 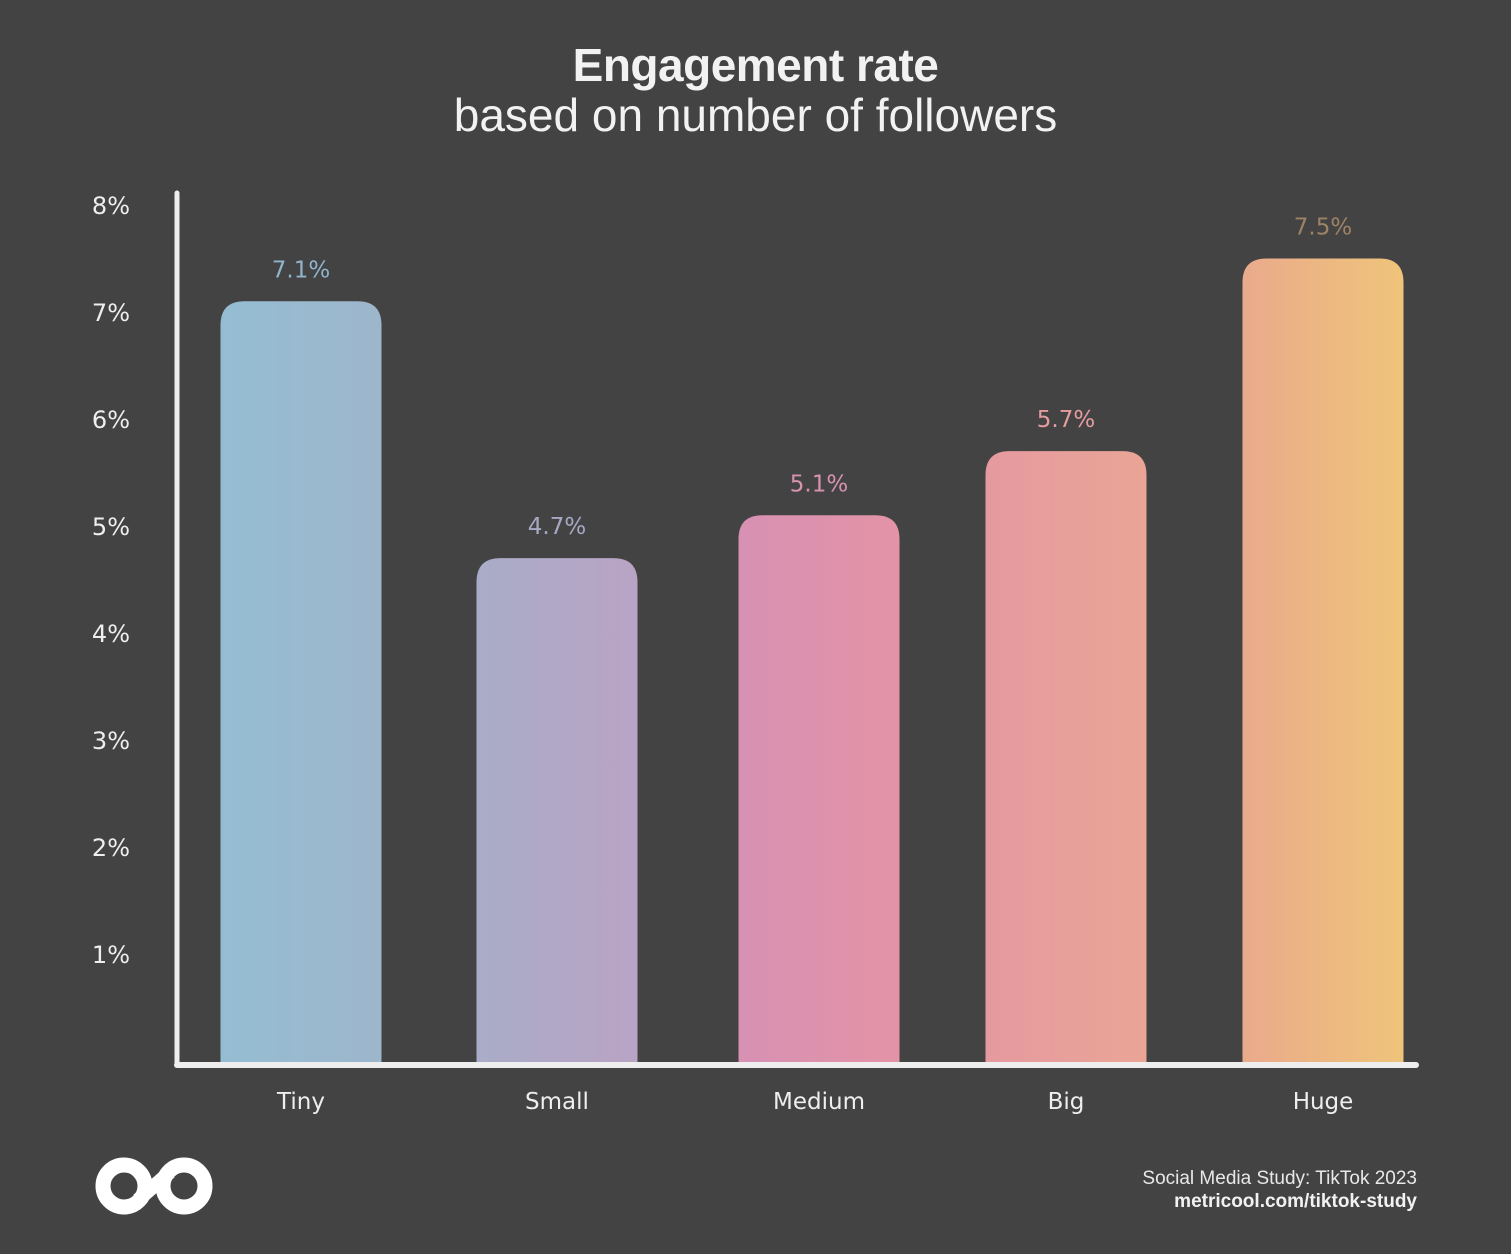 What do you see at coordinates (819, 1102) in the screenshot?
I see `x-tick-label: Medium` at bounding box center [819, 1102].